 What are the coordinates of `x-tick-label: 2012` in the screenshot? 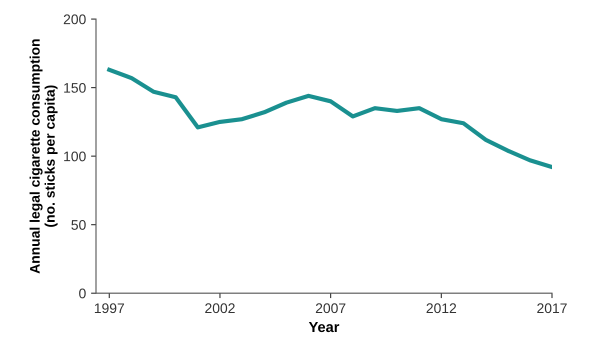 It's located at (441, 308).